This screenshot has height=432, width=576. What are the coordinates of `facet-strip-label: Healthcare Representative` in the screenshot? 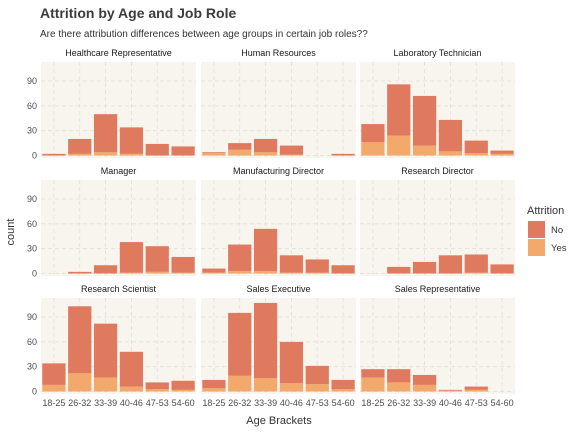 It's located at (118, 53).